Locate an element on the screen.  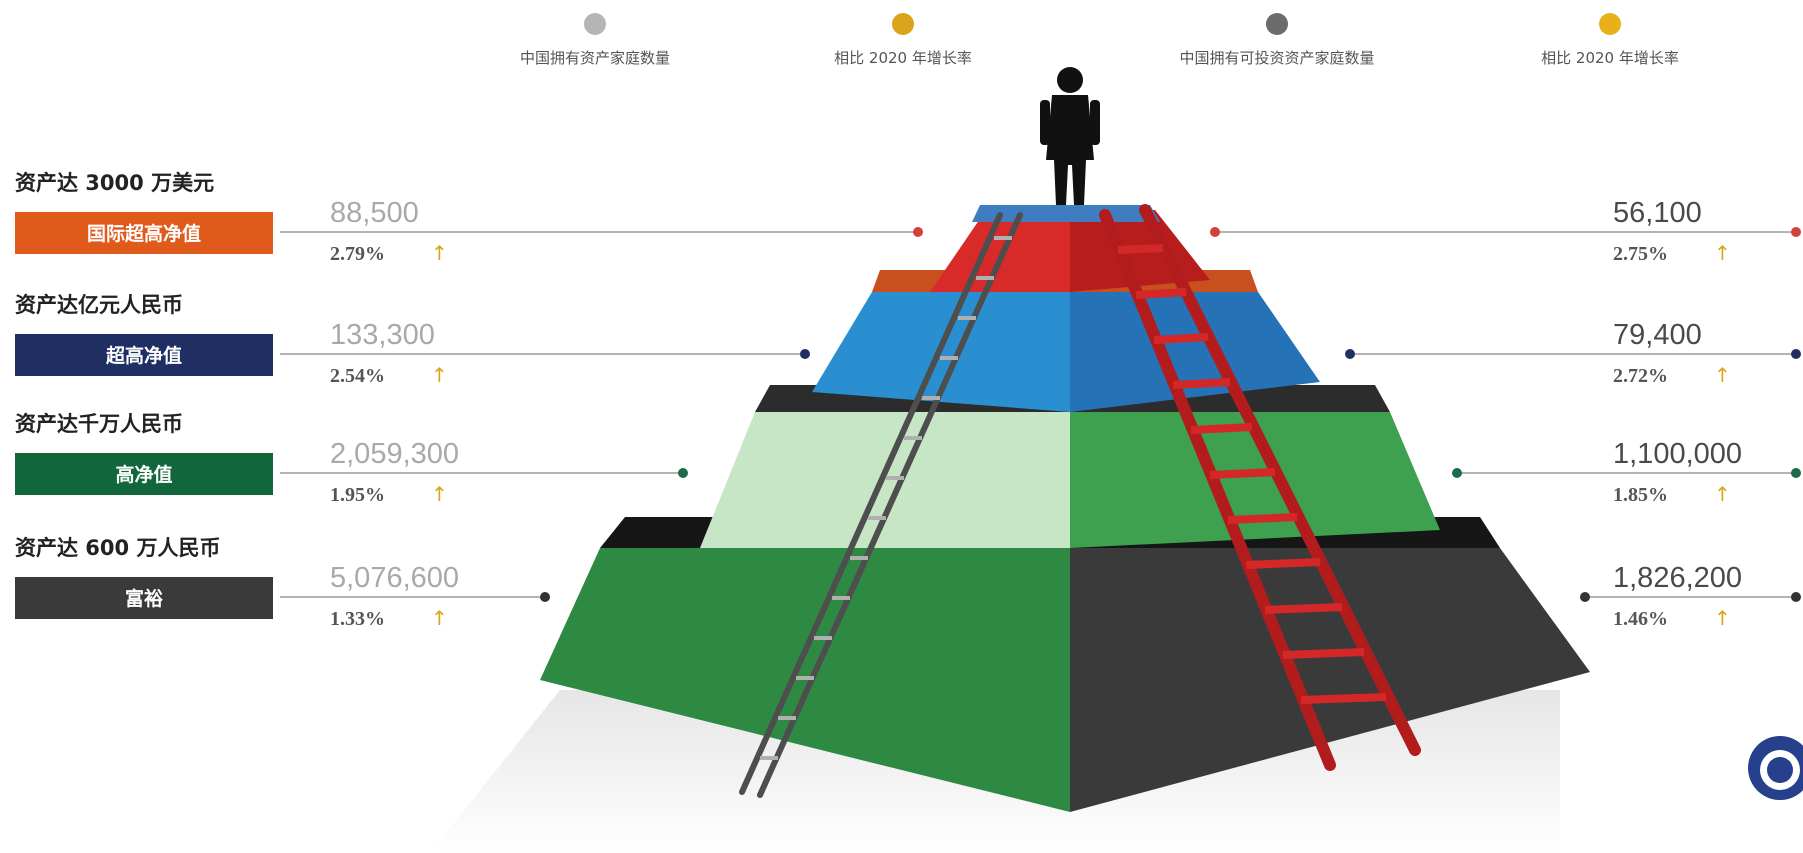
tier-3-left-face is located at coordinates (885, 480).